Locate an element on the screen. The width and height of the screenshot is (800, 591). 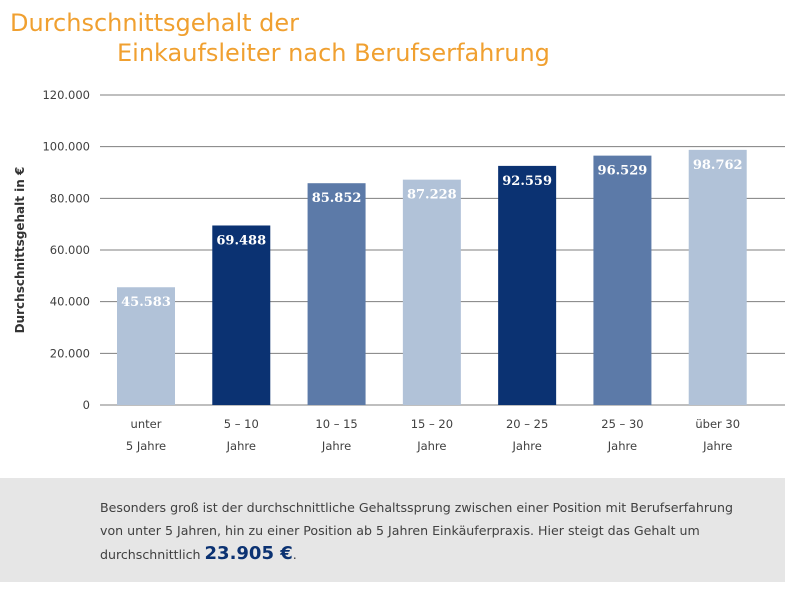
data-label: 87.228 is located at coordinates (432, 195).